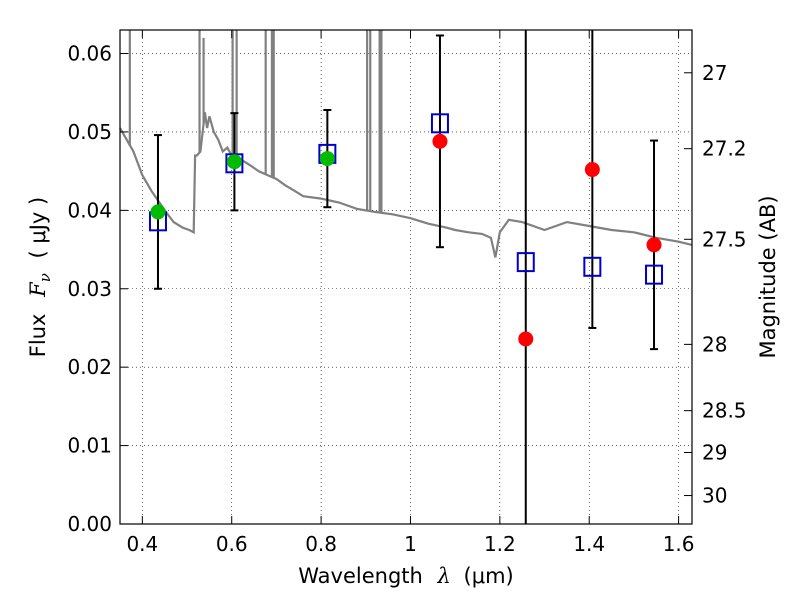 Image resolution: width=800 pixels, height=600 pixels. I want to click on y-axis-label-unit: ( μJy ), so click(38, 228).